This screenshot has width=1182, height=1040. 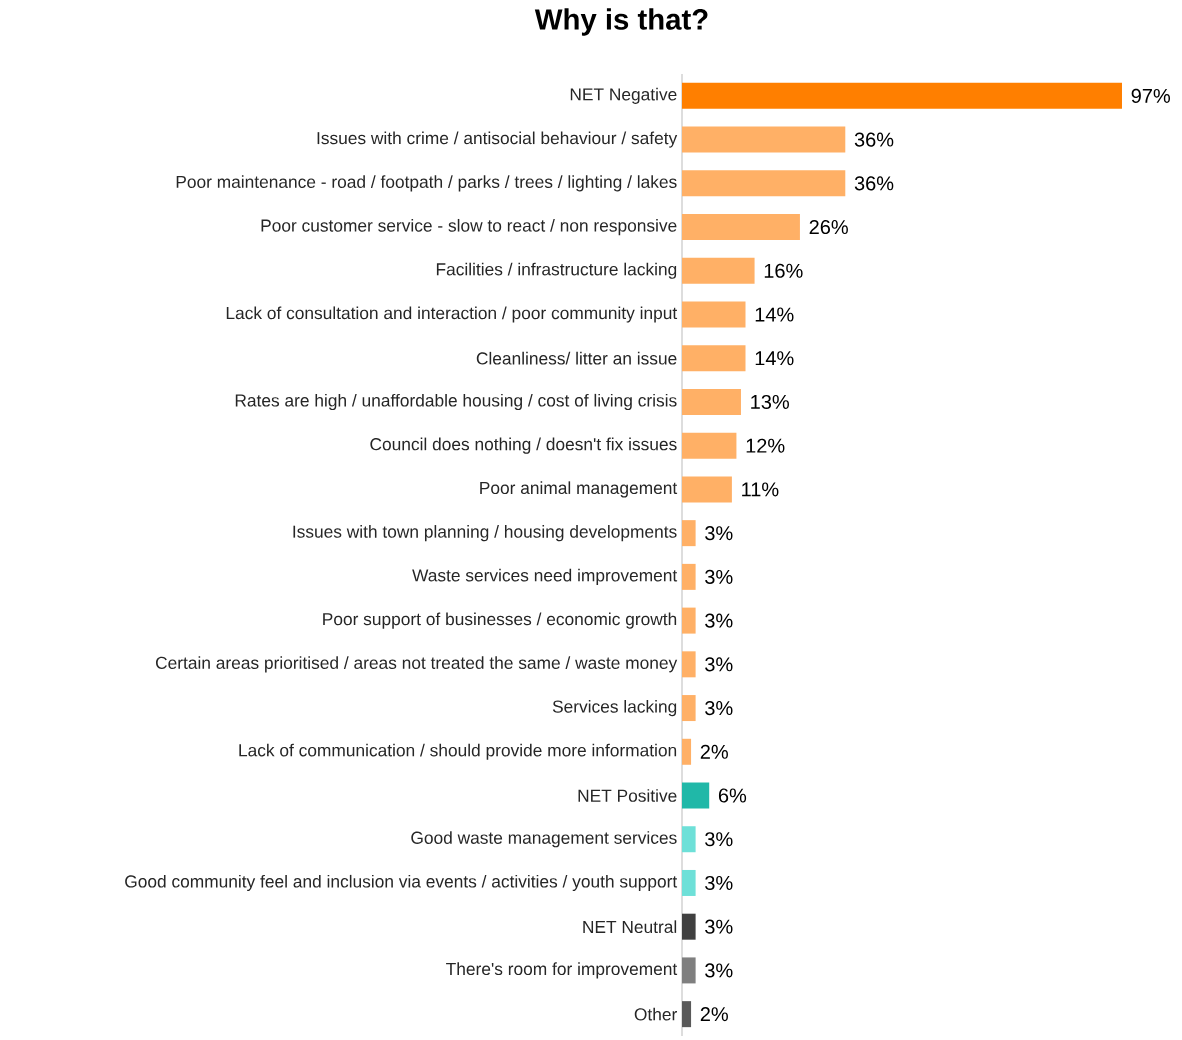 What do you see at coordinates (783, 270) in the screenshot?
I see `data-label: 16%` at bounding box center [783, 270].